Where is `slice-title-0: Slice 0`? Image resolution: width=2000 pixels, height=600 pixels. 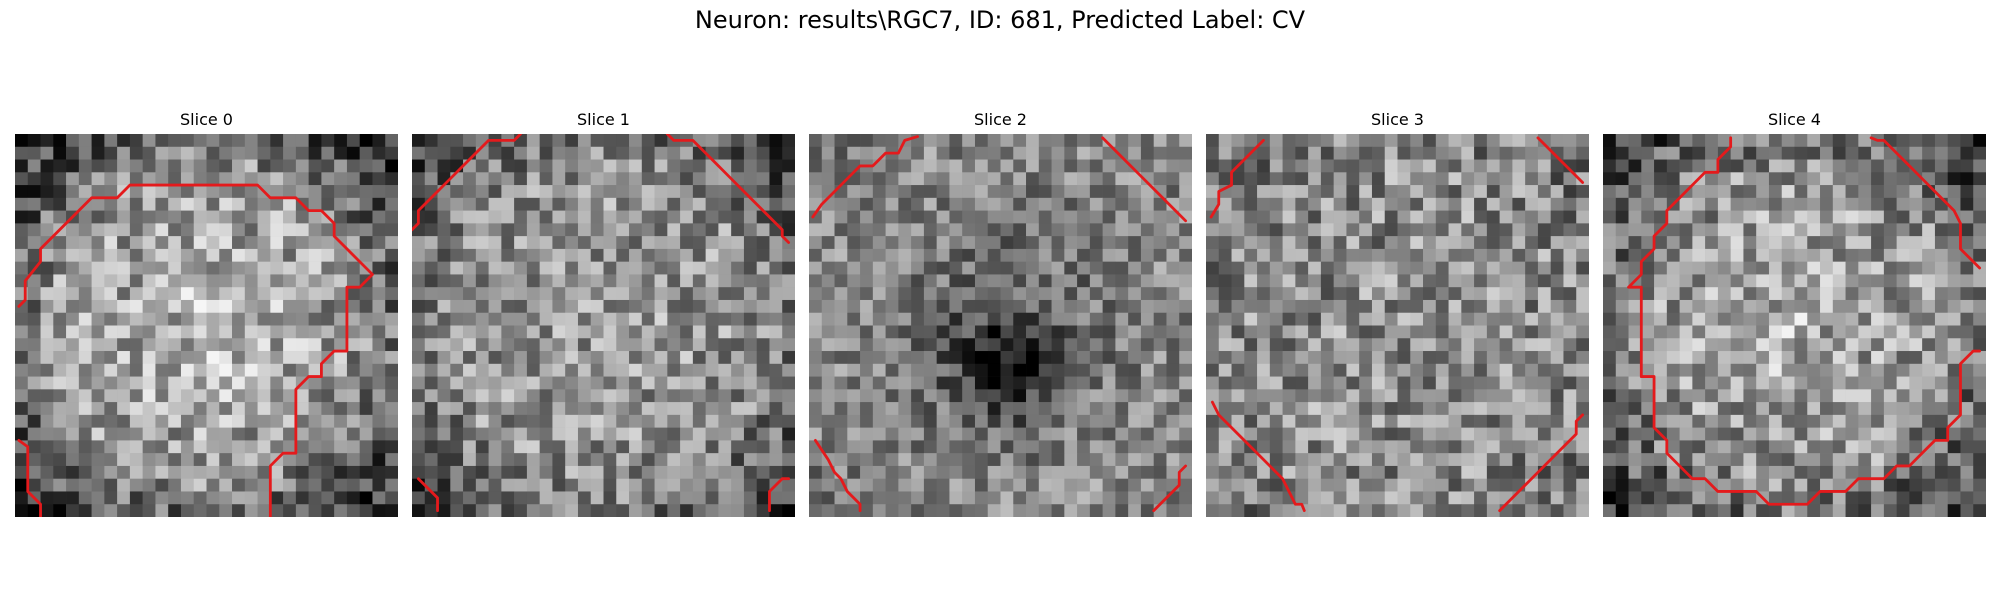 slice-title-0: Slice 0 is located at coordinates (206, 120).